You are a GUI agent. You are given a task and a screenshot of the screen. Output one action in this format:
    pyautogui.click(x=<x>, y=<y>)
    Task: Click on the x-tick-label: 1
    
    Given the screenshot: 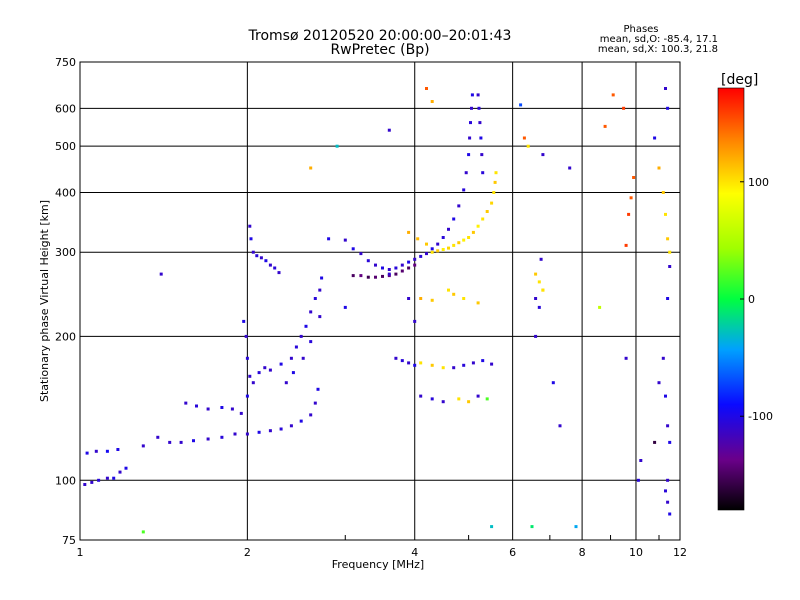 What is the action you would take?
    pyautogui.click(x=80, y=552)
    